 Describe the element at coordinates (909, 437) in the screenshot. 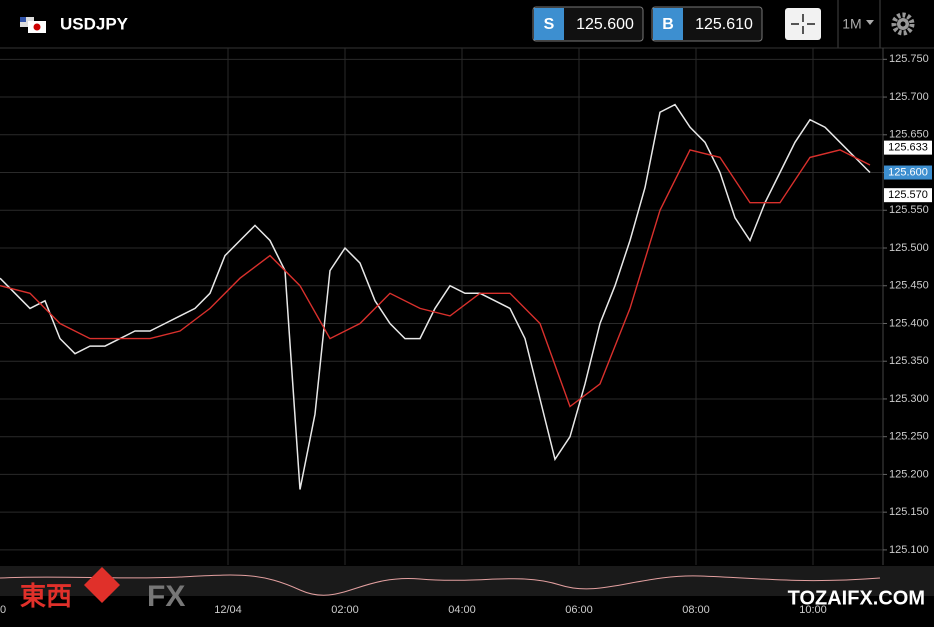

I see `y-tick-label: 125.250` at that location.